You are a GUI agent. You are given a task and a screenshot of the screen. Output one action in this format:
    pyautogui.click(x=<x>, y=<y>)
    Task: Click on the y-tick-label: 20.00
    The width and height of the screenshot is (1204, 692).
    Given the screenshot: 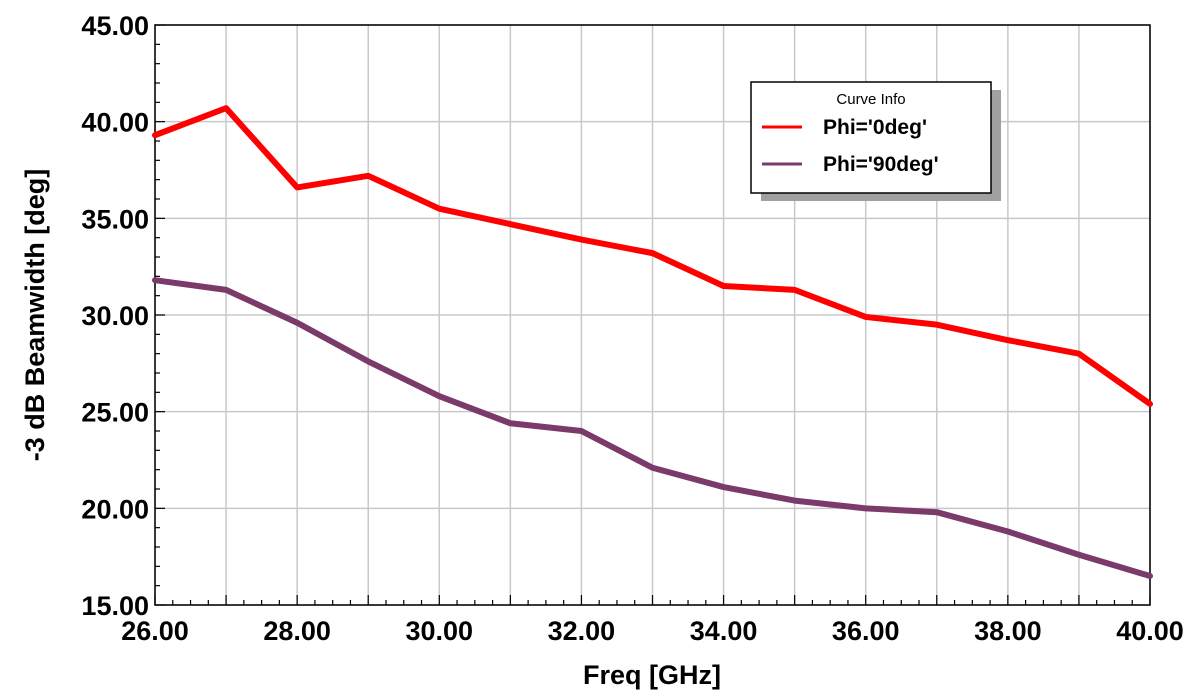 What is the action you would take?
    pyautogui.click(x=115, y=509)
    